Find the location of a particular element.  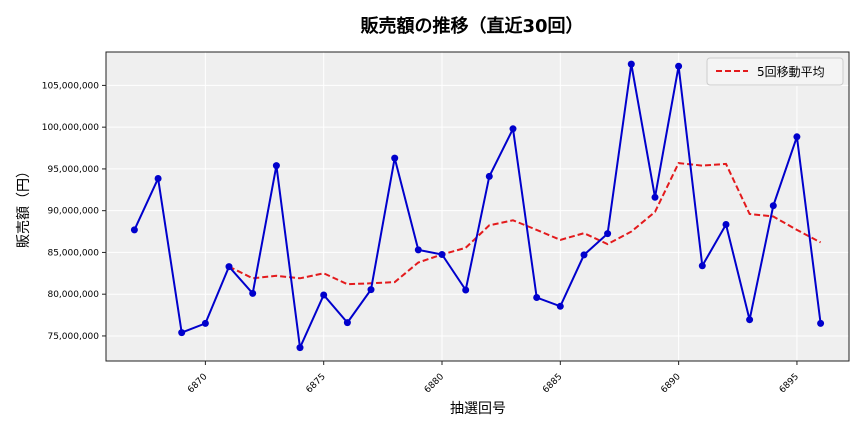

y-tick-label: 105,000,000 is located at coordinates (71, 86).